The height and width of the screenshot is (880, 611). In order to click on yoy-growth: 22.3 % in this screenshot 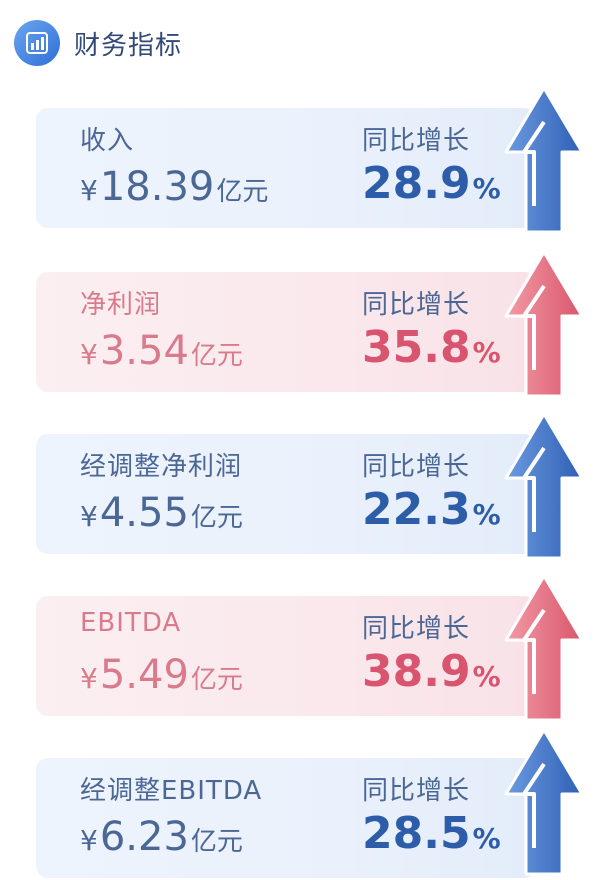, I will do `click(431, 509)`.